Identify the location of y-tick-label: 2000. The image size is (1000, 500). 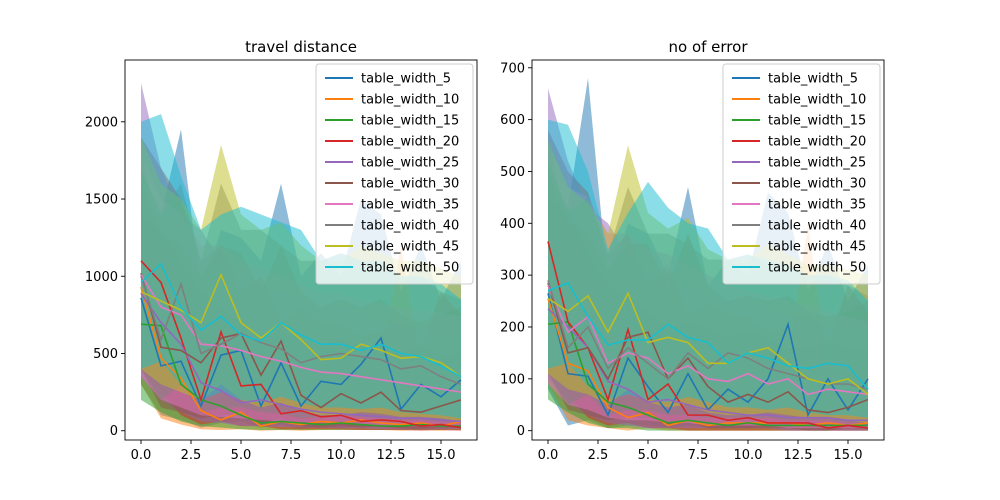
(101, 122).